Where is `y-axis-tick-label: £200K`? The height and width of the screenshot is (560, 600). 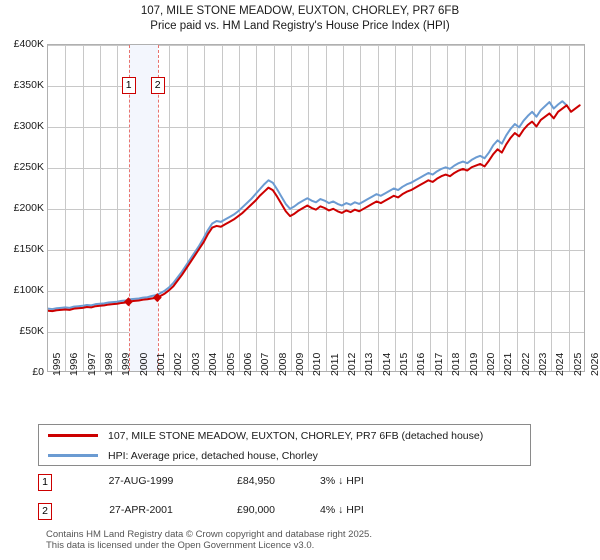 y-axis-tick-label: £200K is located at coordinates (28, 208).